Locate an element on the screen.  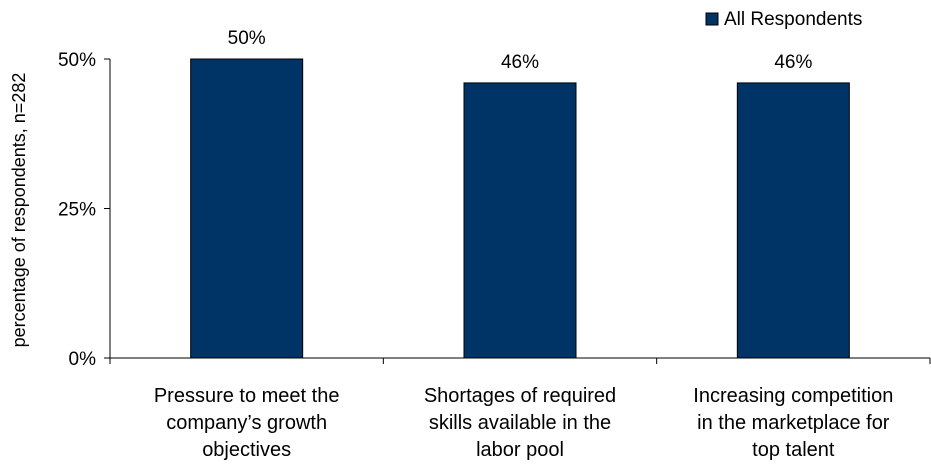
y-tick-label: 0% is located at coordinates (83, 359).